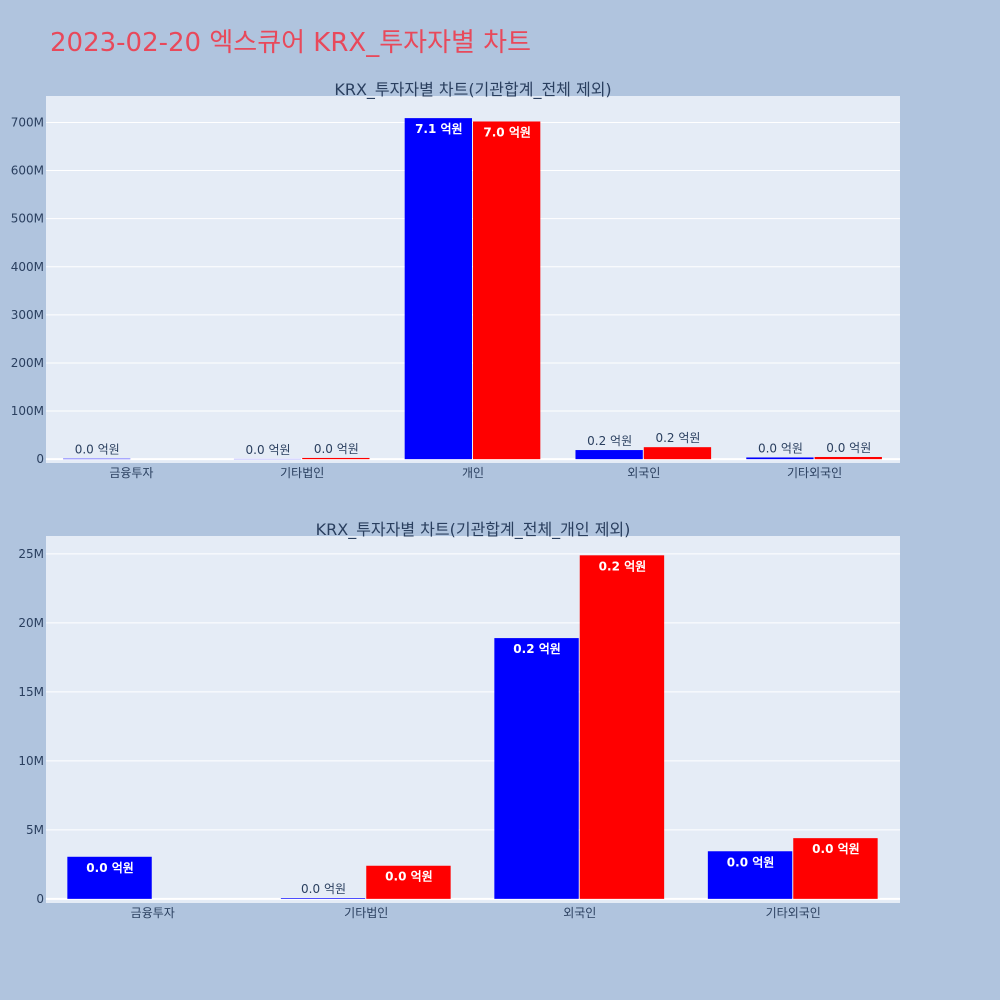  What do you see at coordinates (35, 830) in the screenshot?
I see `y-tick-label: 5M` at bounding box center [35, 830].